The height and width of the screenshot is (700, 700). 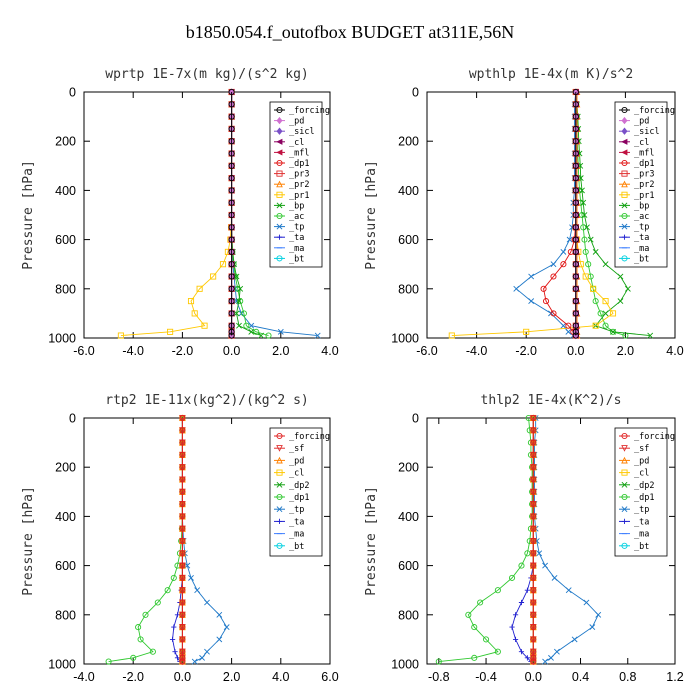 What do you see at coordinates (641, 510) in the screenshot?
I see `legend-label: _tp` at bounding box center [641, 510].